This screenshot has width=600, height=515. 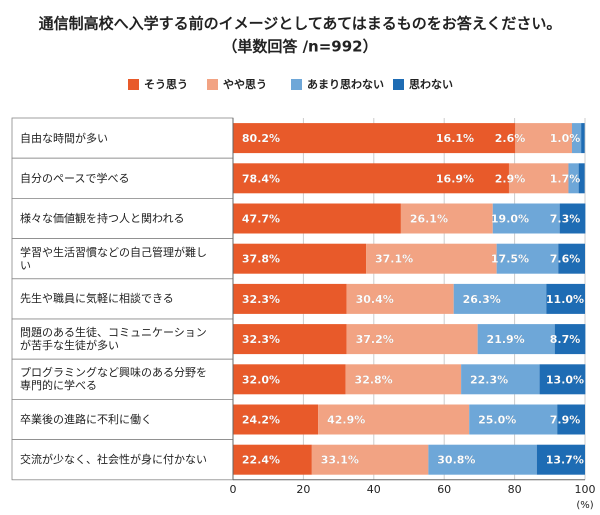 What do you see at coordinates (455, 138) in the screenshot?
I see `value-label: 16.1%` at bounding box center [455, 138].